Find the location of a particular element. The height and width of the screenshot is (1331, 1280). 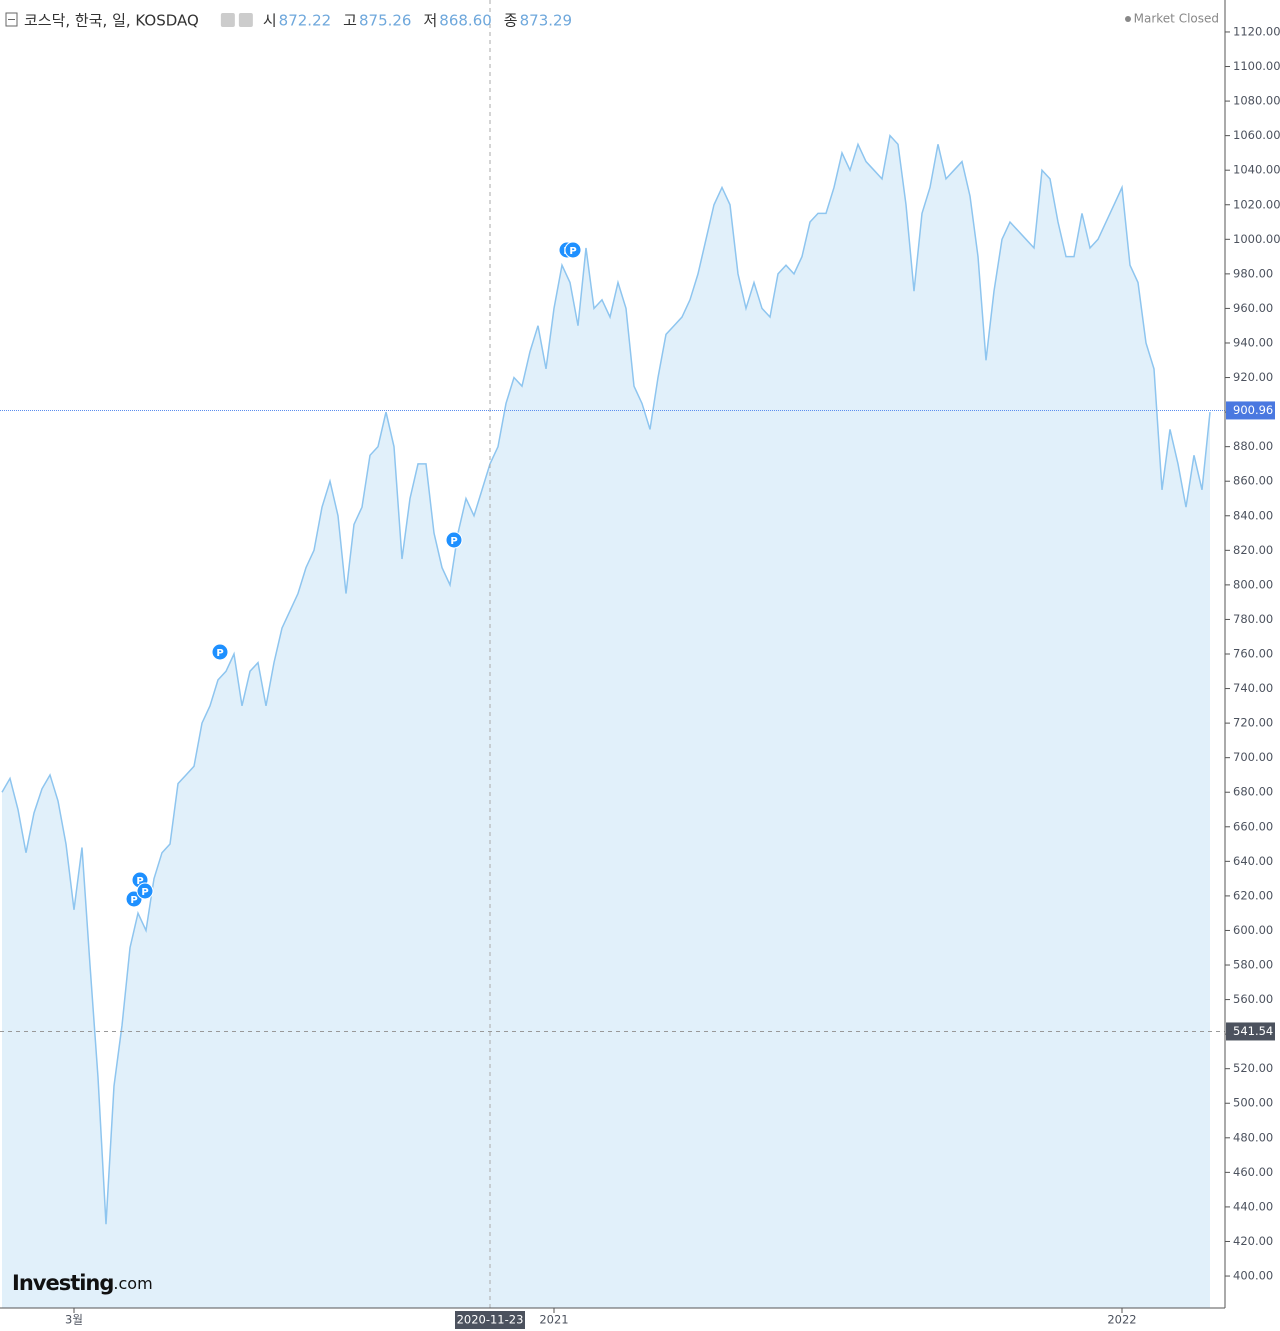

brand-suffix: .com is located at coordinates (132, 1283).